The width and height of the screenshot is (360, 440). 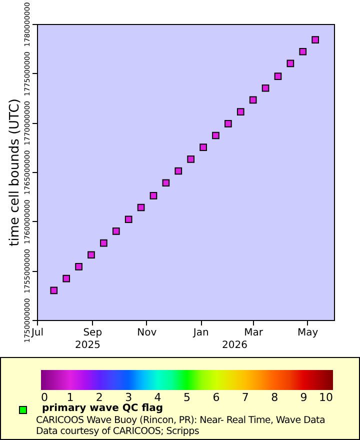 What do you see at coordinates (274, 397) in the screenshot?
I see `color-bar-label: 8` at bounding box center [274, 397].